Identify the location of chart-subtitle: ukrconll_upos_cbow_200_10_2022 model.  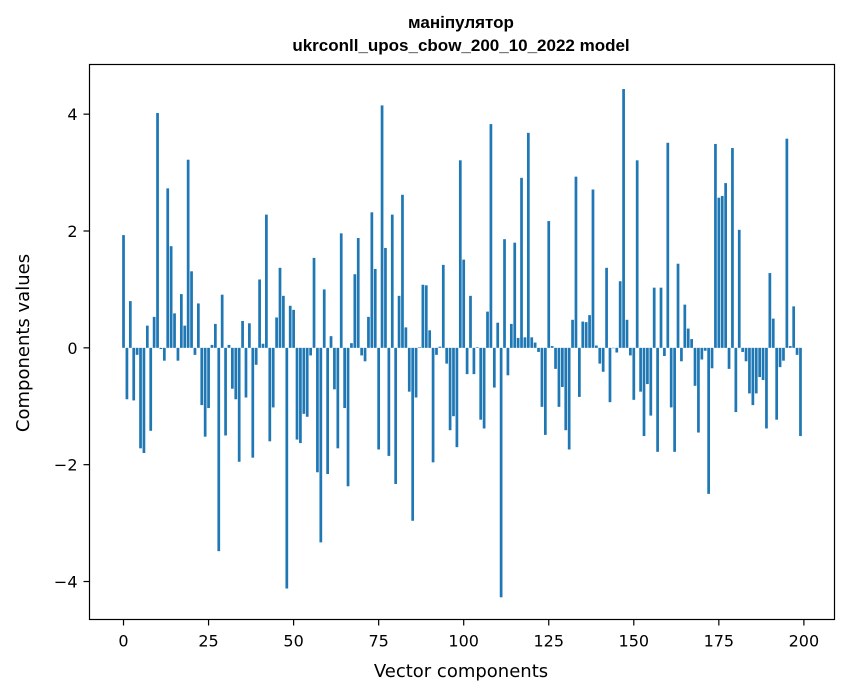
(460, 45).